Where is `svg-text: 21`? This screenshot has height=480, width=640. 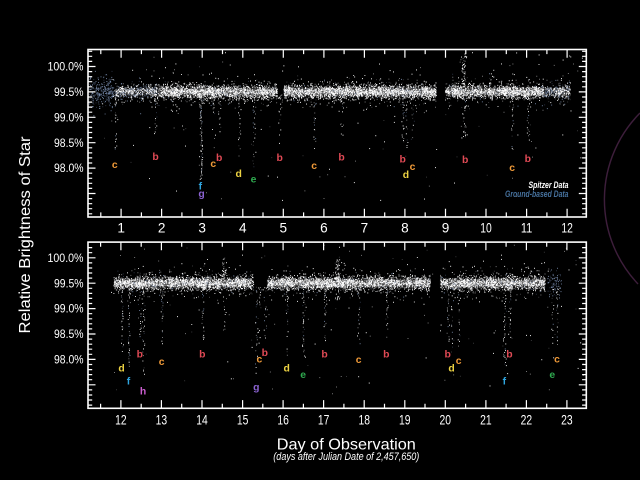 svg-text: 21 is located at coordinates (486, 419).